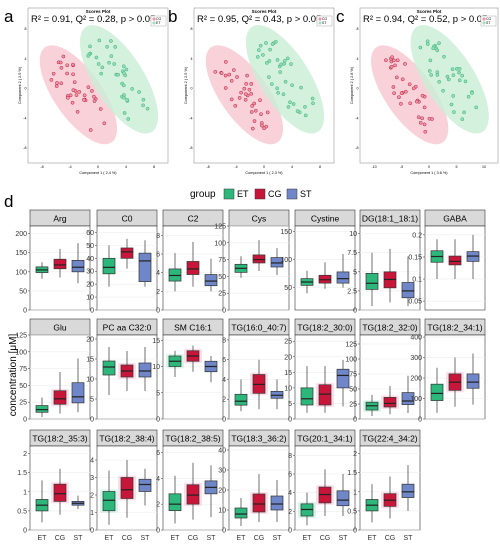 Image resolution: width=500 pixels, height=550 pixels. I want to click on box-y-tick-label: 75, so click(353, 375).